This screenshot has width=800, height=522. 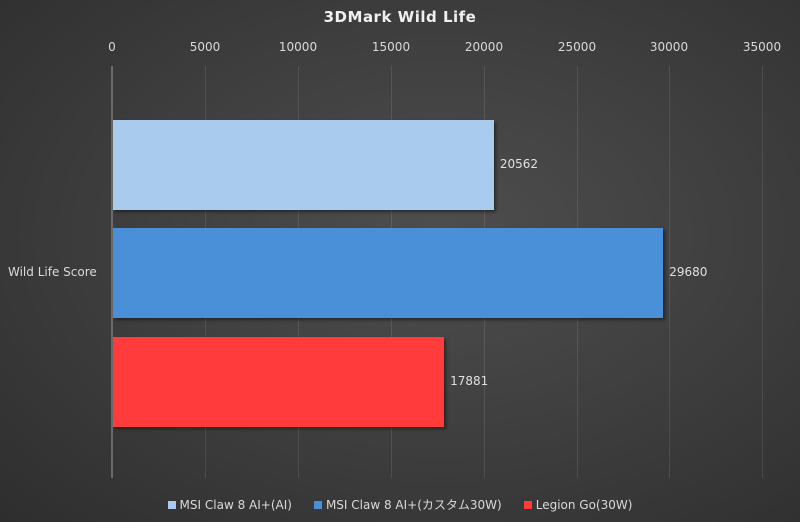 I want to click on x-tick-label: 0, so click(x=112, y=47).